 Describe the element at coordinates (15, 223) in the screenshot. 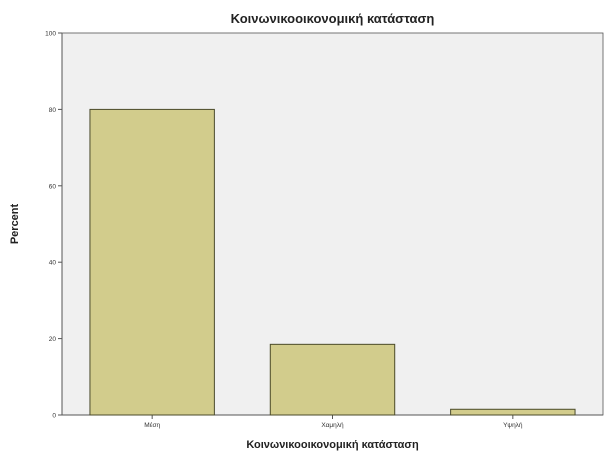

I see `y-axis-label: Percent` at that location.